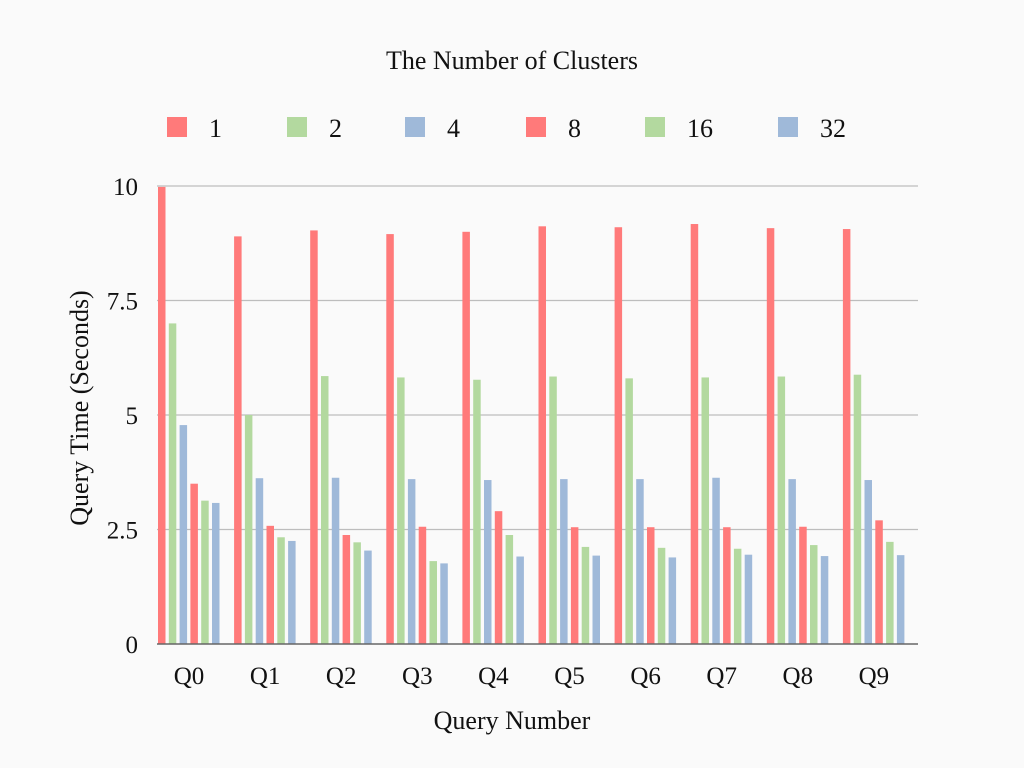 The width and height of the screenshot is (1024, 768). I want to click on y-tick-label: 0, so click(132, 645).